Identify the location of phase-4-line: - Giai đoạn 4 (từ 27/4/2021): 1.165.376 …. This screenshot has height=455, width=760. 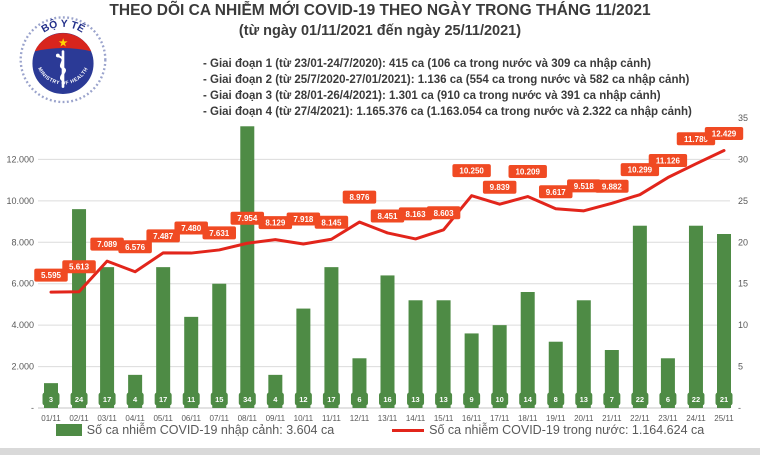
(447, 112).